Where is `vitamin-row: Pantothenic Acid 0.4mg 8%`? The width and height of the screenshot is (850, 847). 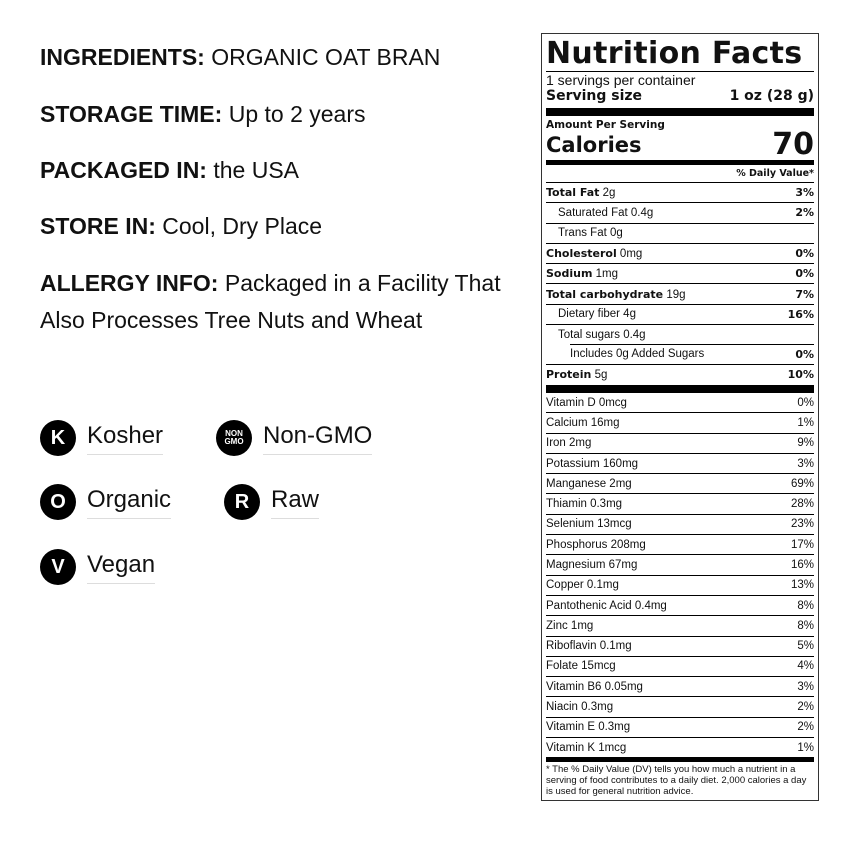 vitamin-row: Pantothenic Acid 0.4mg 8% is located at coordinates (680, 604).